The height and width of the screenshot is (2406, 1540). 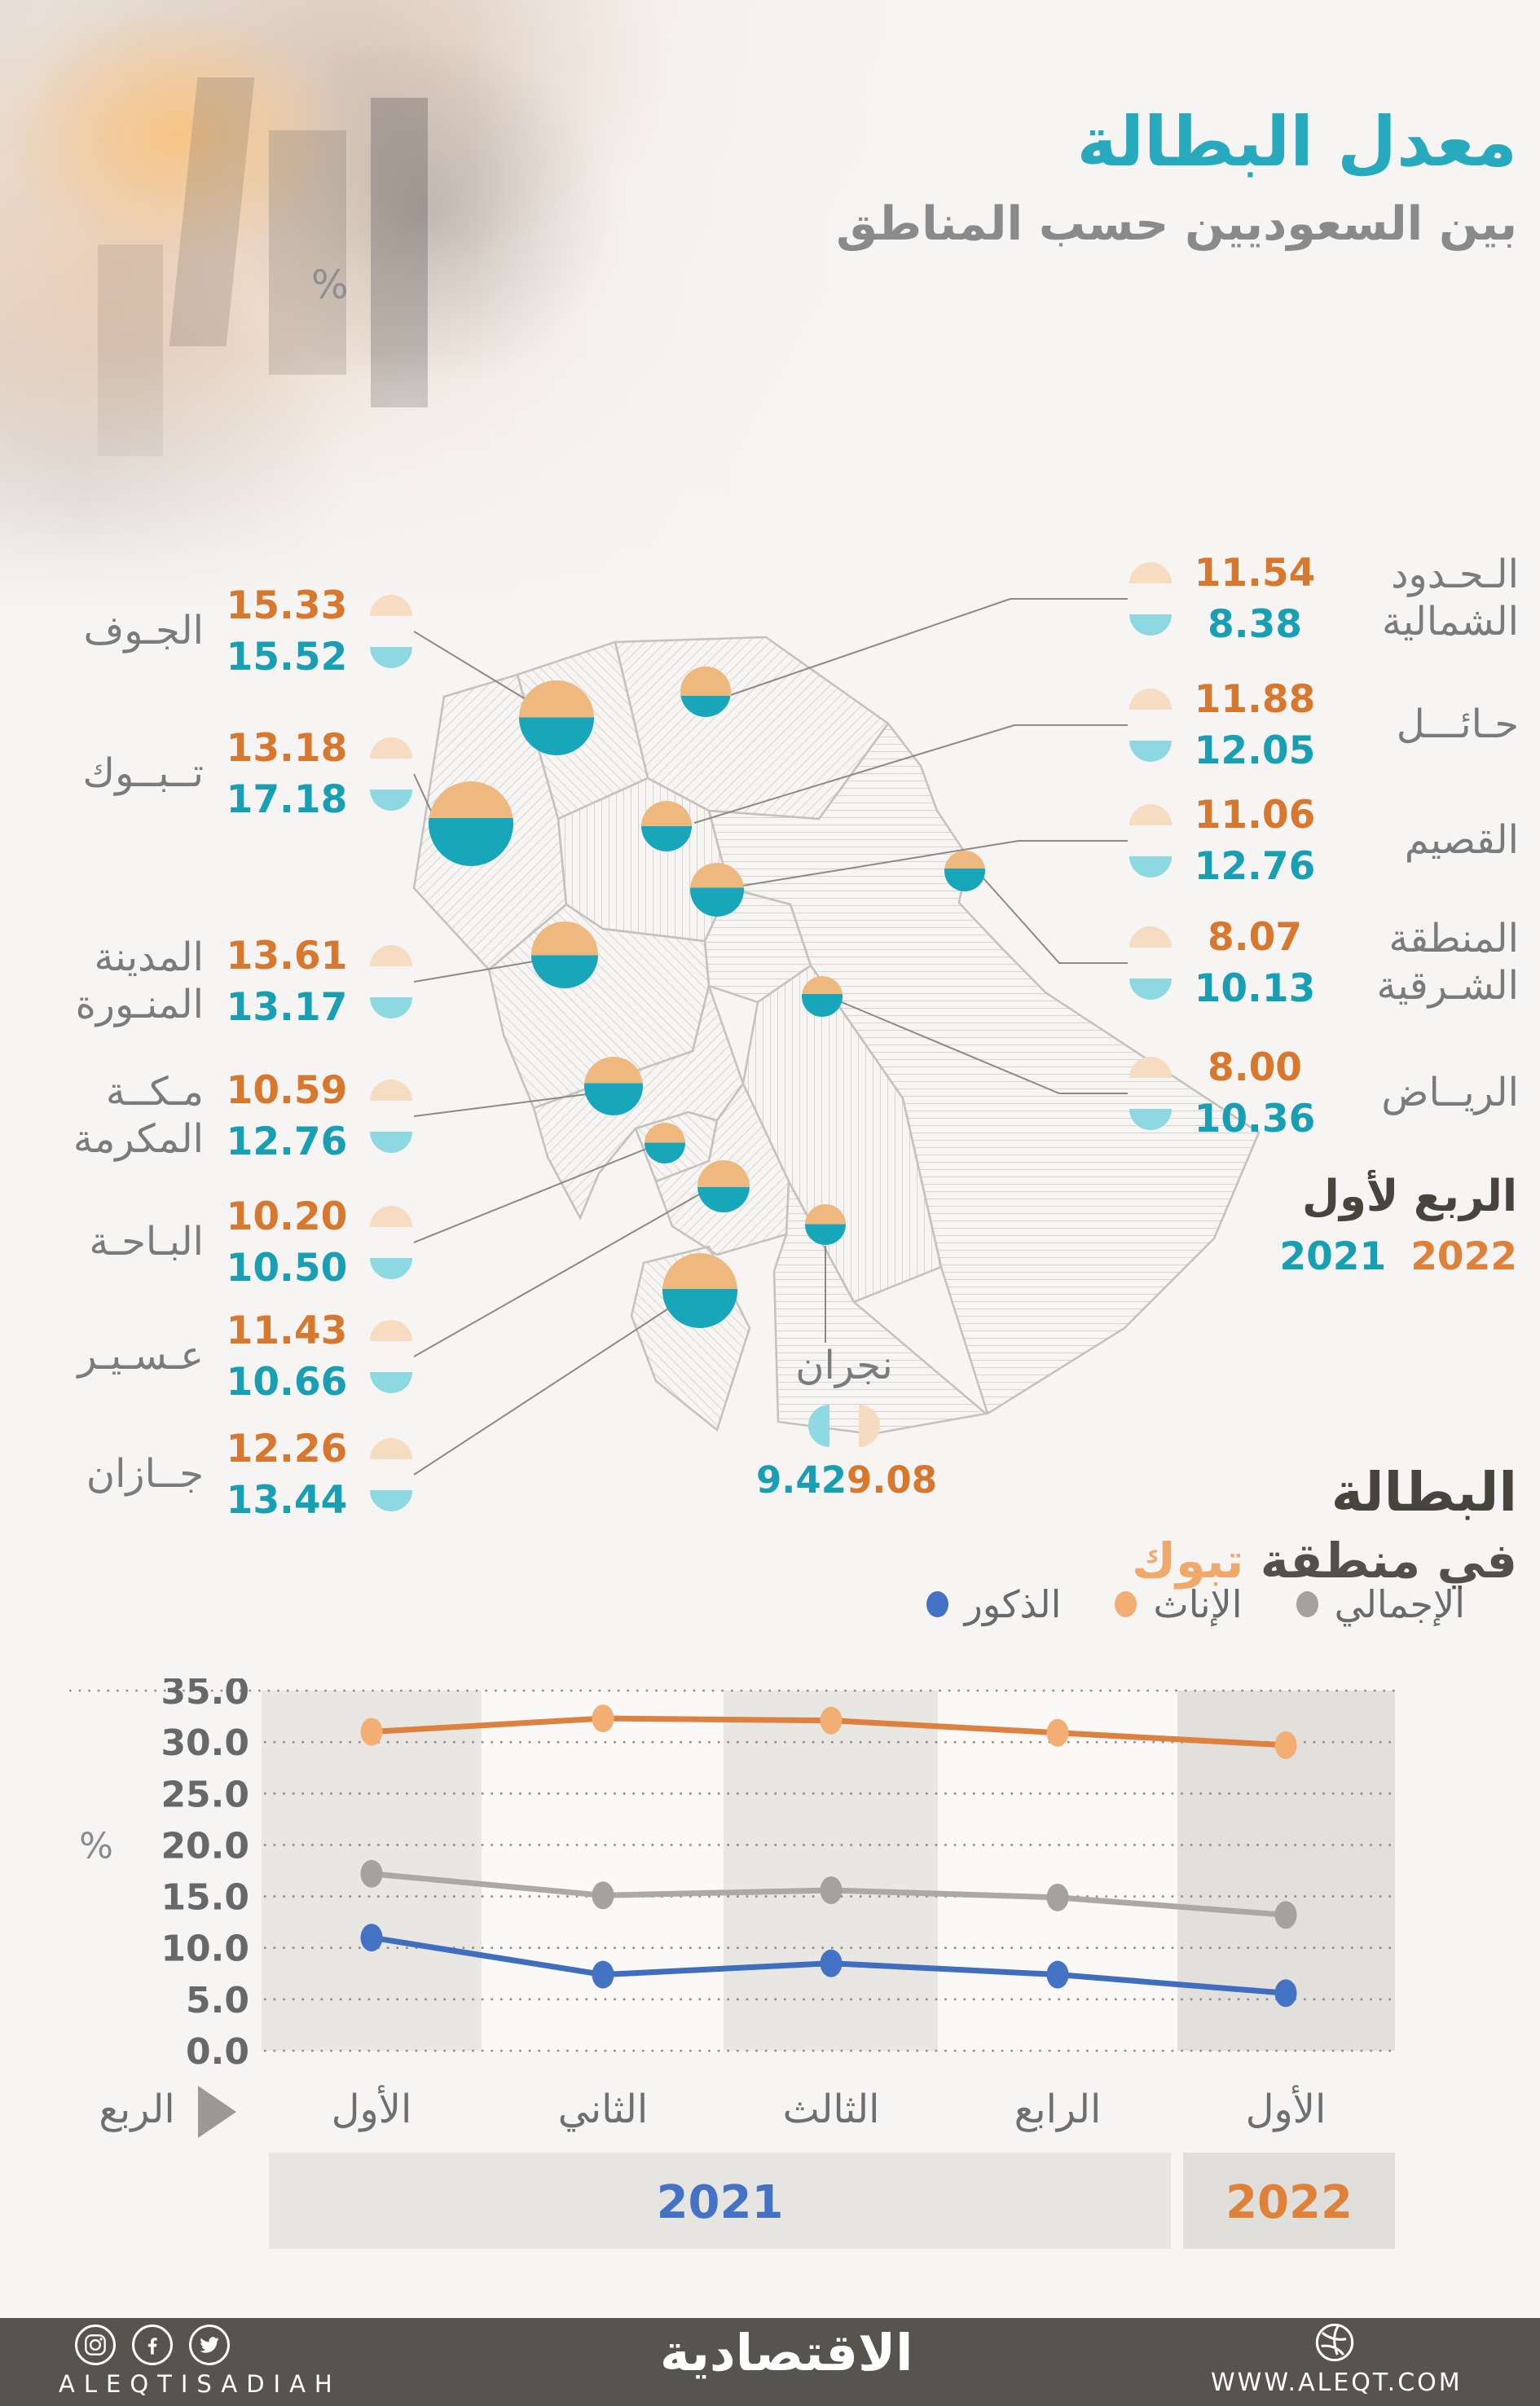 I want to click on ball-icon, so click(x=1334, y=2344).